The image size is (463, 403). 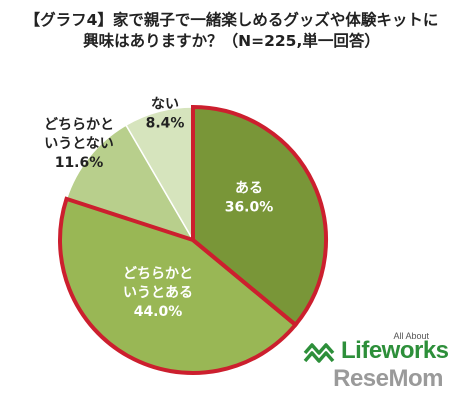 What do you see at coordinates (249, 198) in the screenshot?
I see `slice-label-1: ある 36.0%` at bounding box center [249, 198].